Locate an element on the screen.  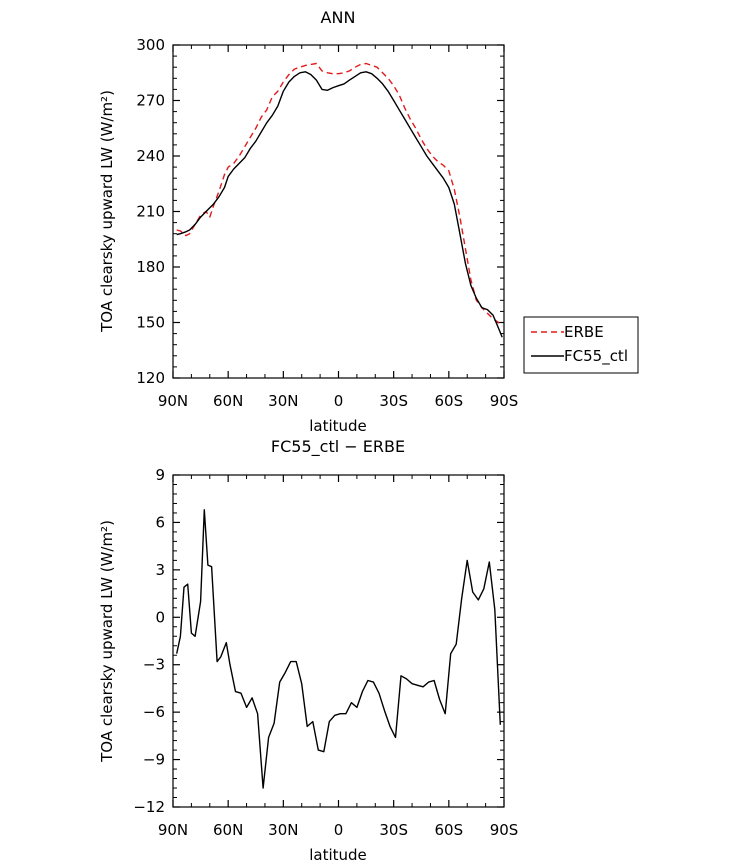
bottom-x-axis-label: latitude is located at coordinates (338, 855).